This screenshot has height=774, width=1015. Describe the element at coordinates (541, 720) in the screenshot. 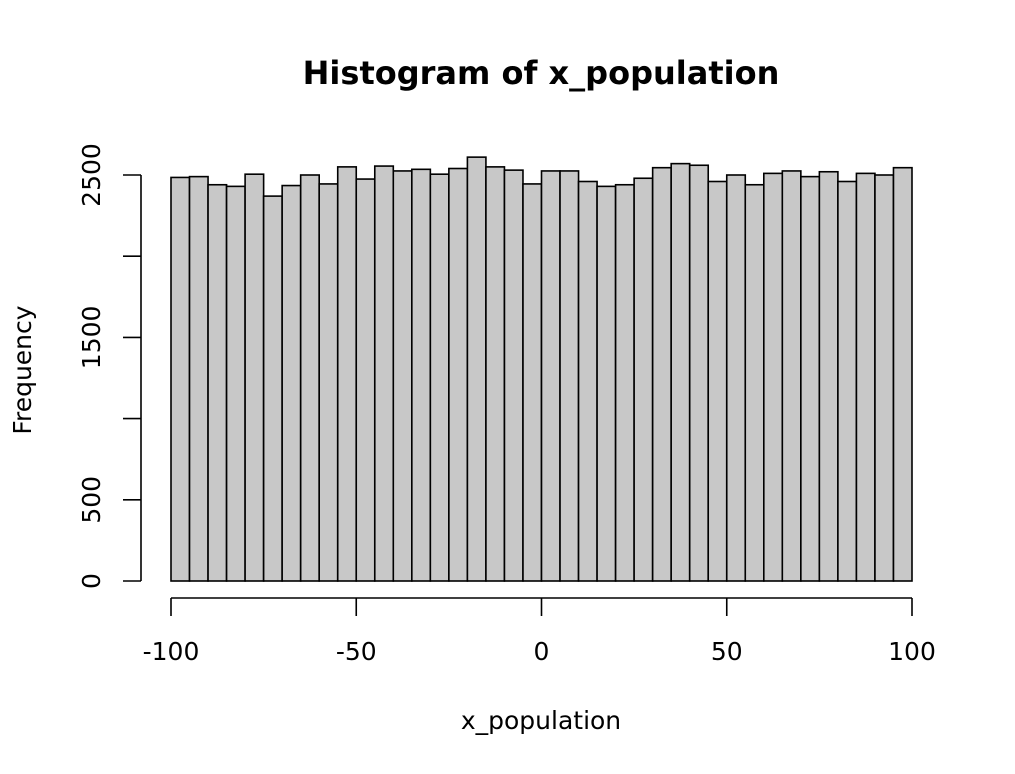

I see `x-axis-label: x_population` at that location.